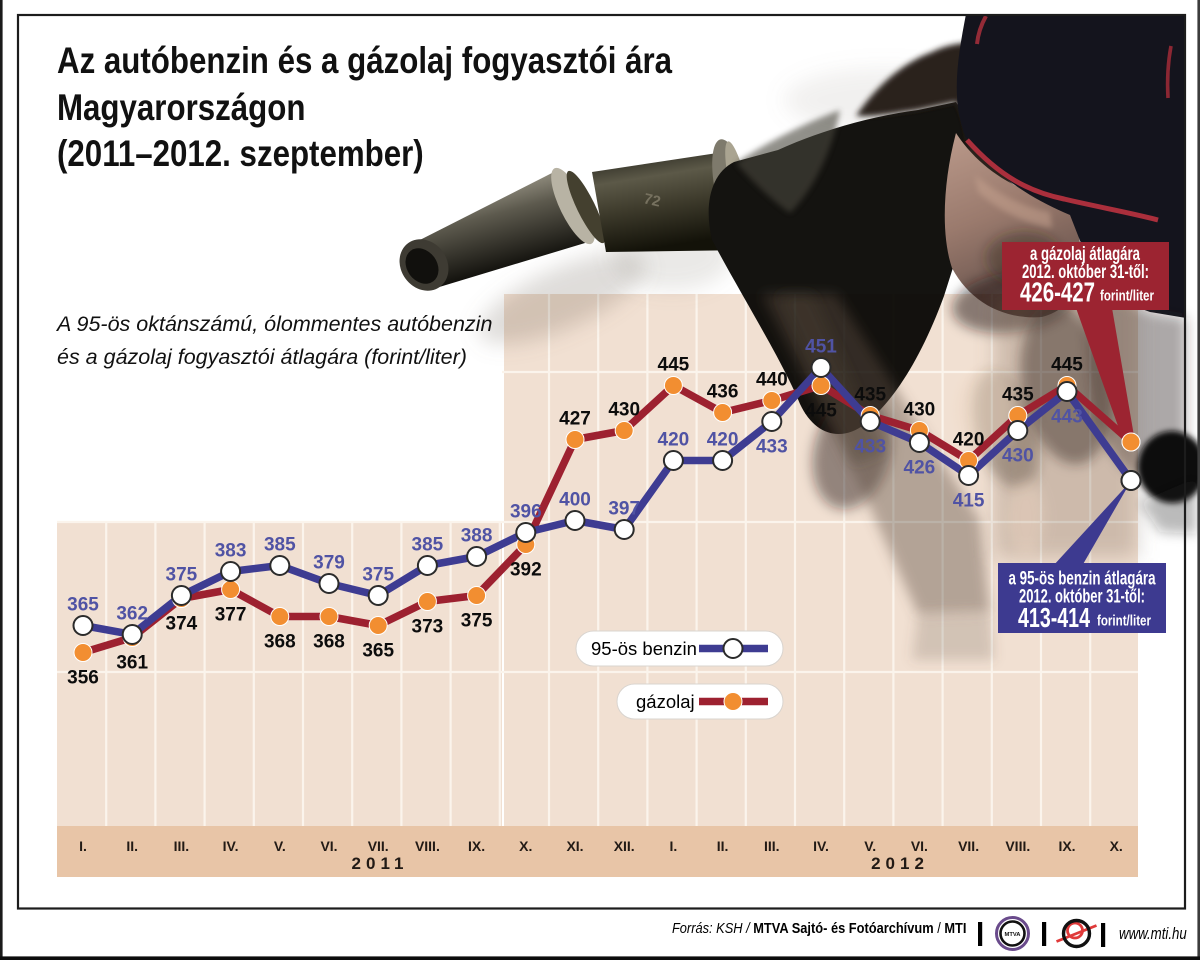 Image resolution: width=1200 pixels, height=960 pixels. Describe the element at coordinates (329, 563) in the screenshot. I see `svg-text: 379` at that location.